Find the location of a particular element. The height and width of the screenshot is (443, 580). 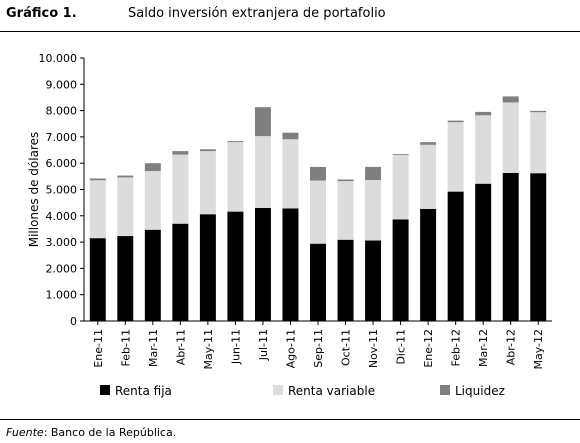

y-tick-label: 3.000 is located at coordinates (62, 242).